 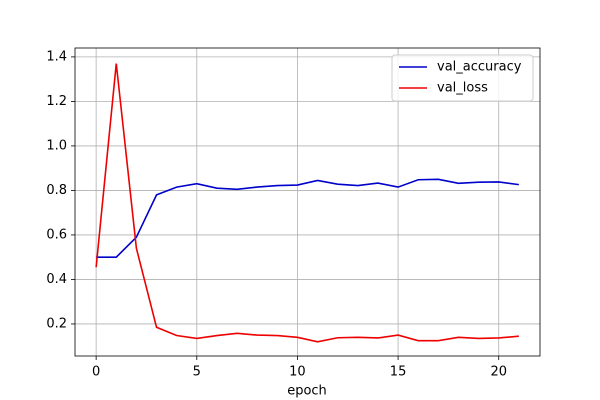 I want to click on legend-label: val_loss, so click(x=462, y=88).